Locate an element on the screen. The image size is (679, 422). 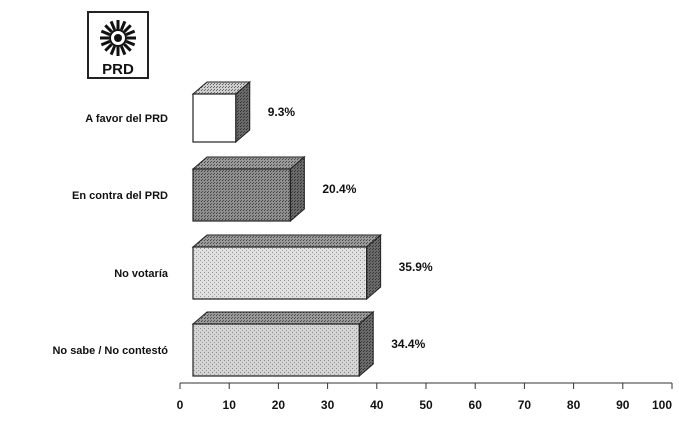
category-label: A favor del PRD is located at coordinates (126, 119).